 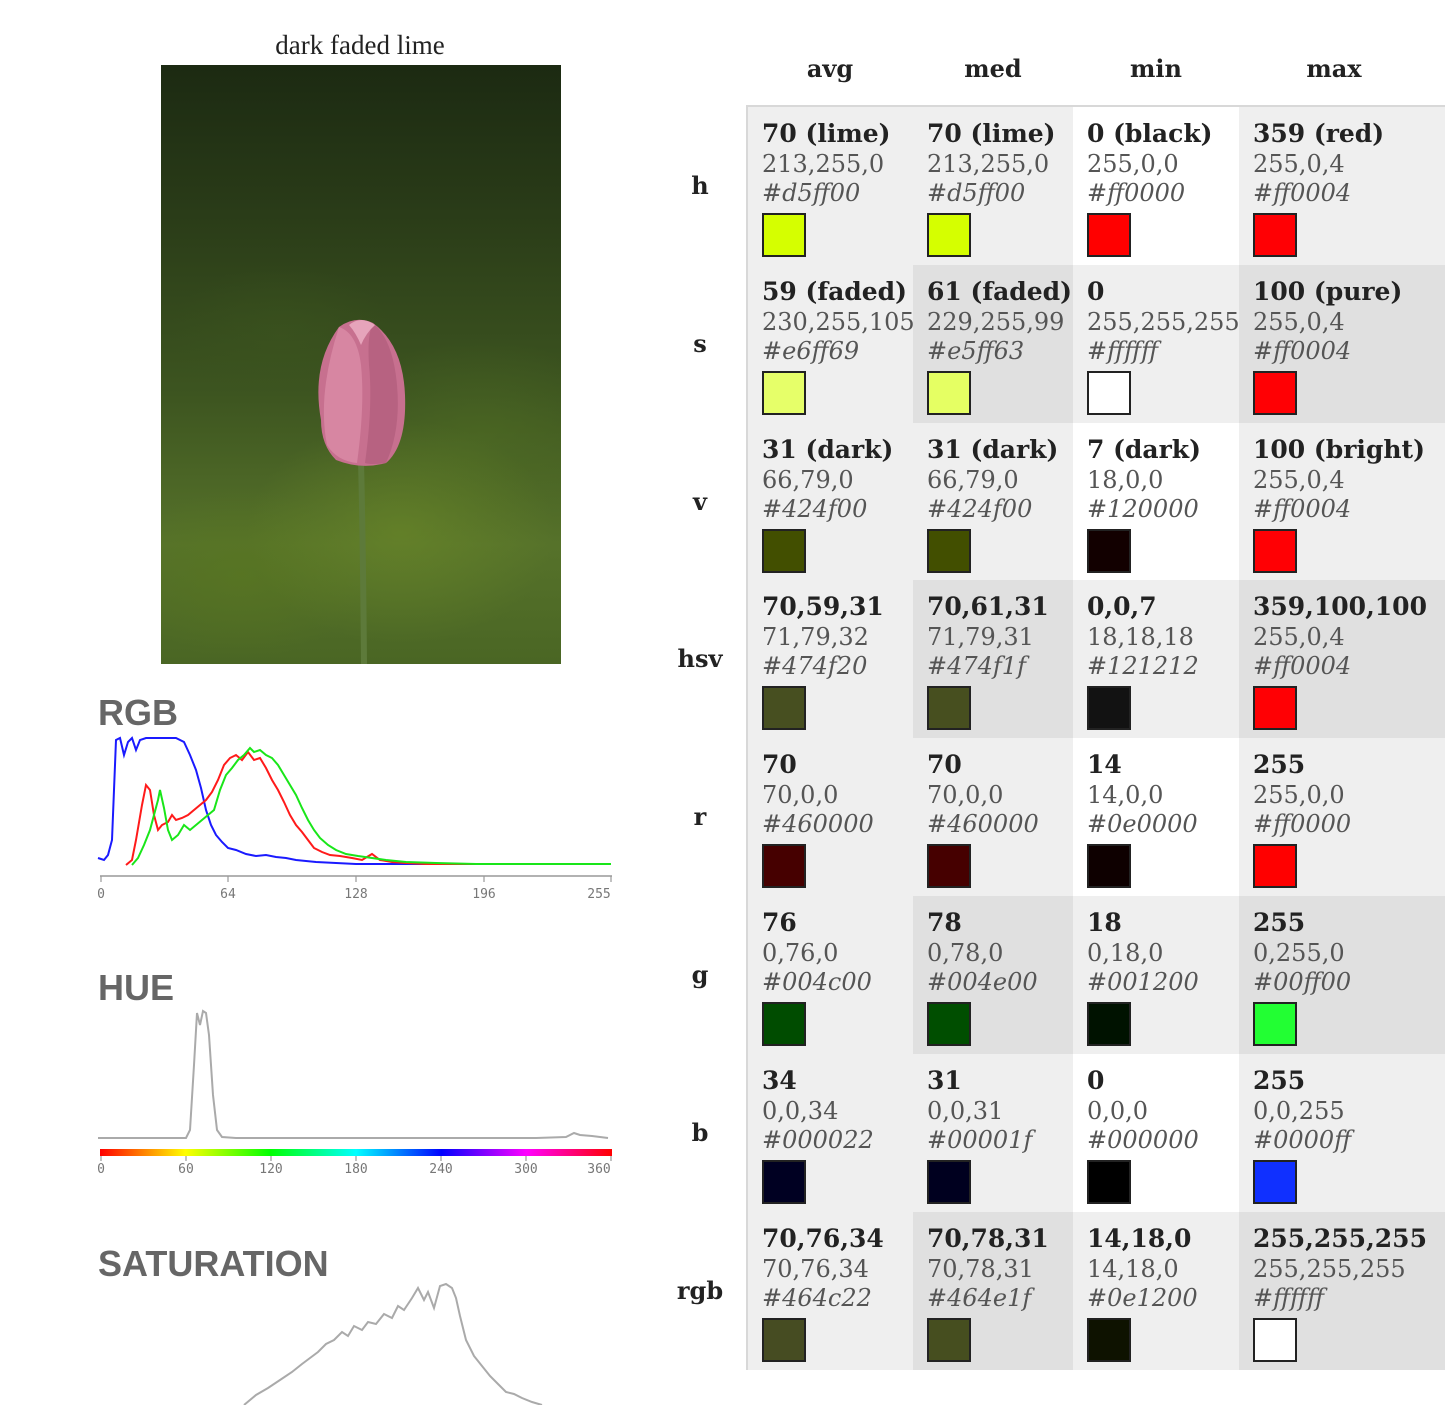 What do you see at coordinates (1142, 824) in the screenshot?
I see `hex-value: #0e0000` at bounding box center [1142, 824].